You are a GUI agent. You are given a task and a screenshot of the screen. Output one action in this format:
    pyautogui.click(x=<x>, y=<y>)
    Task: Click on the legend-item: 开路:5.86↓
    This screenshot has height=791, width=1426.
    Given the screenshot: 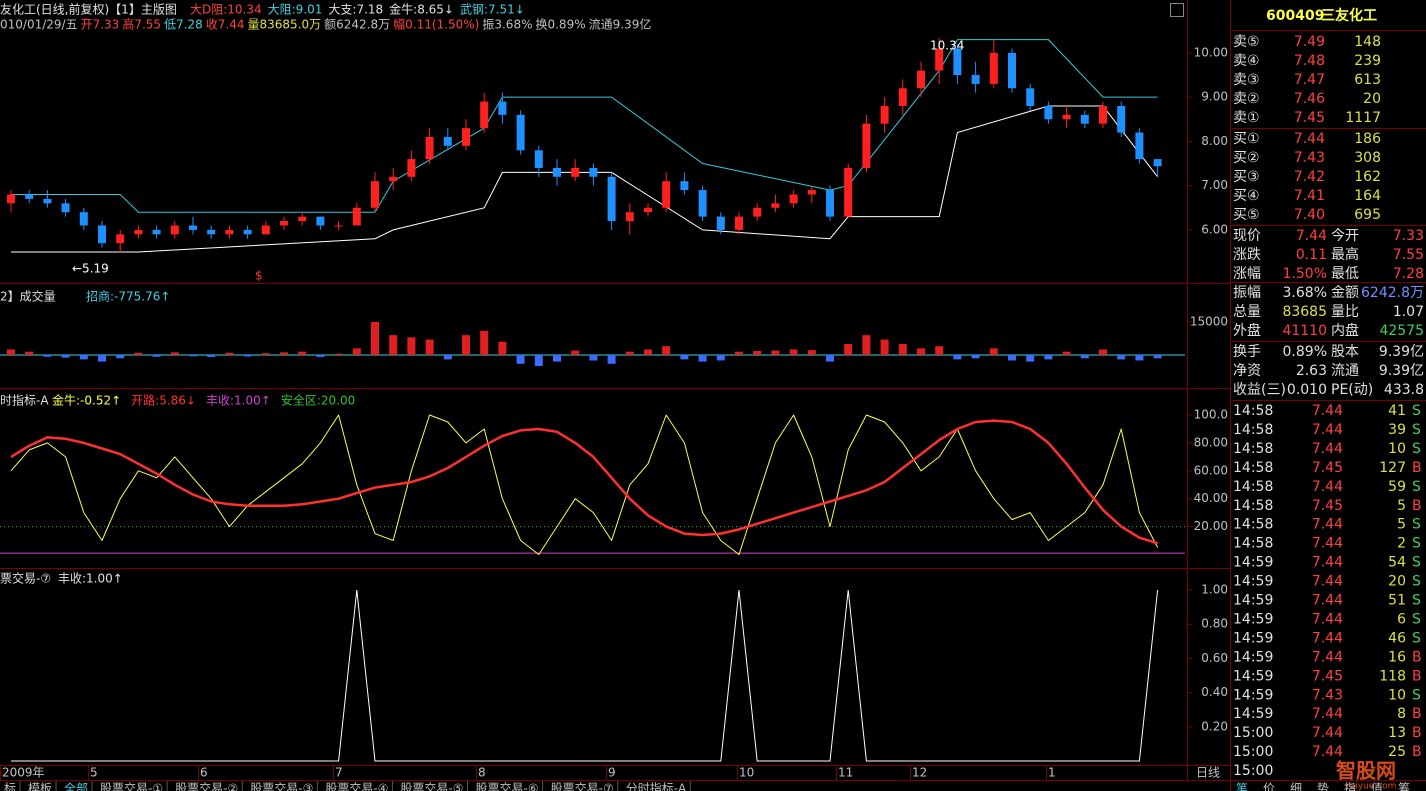 What is the action you would take?
    pyautogui.click(x=163, y=400)
    